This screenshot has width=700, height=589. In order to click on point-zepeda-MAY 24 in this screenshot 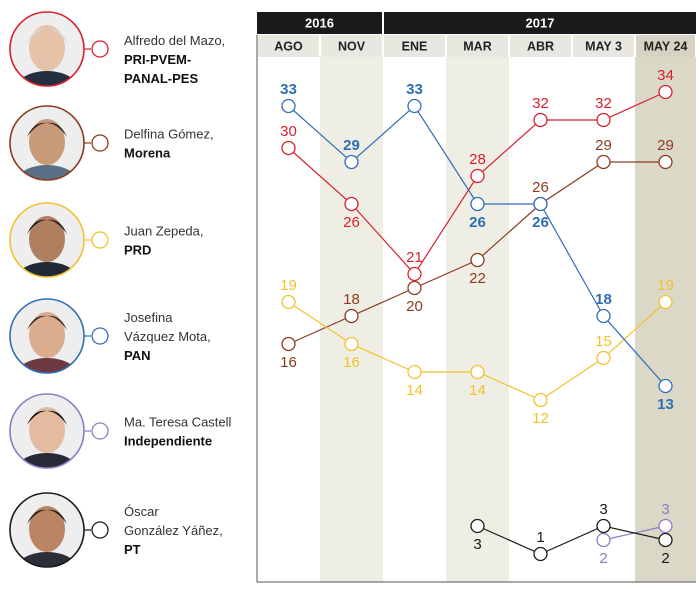, I will do `click(665, 302)`.